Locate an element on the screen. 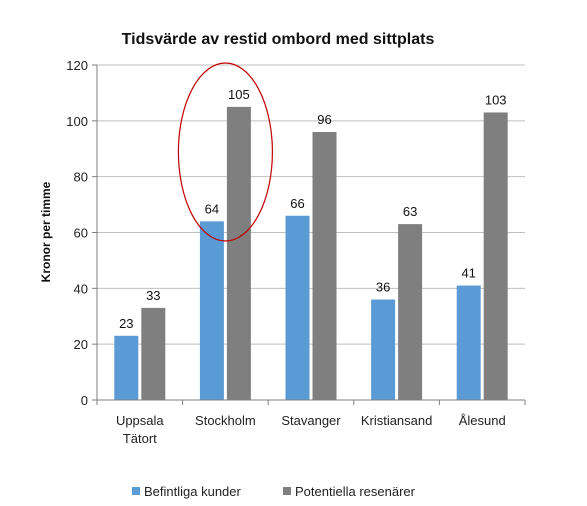 The height and width of the screenshot is (506, 587). data-label: 23 is located at coordinates (126, 323).